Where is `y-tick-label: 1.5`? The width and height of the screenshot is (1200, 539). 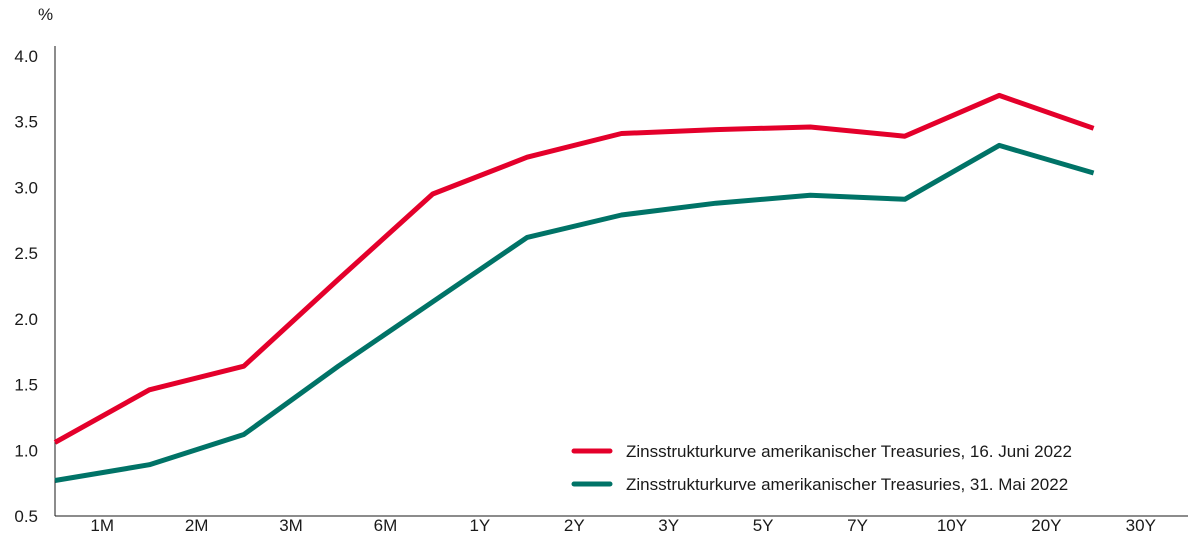
y-tick-label: 1.5 is located at coordinates (26, 385).